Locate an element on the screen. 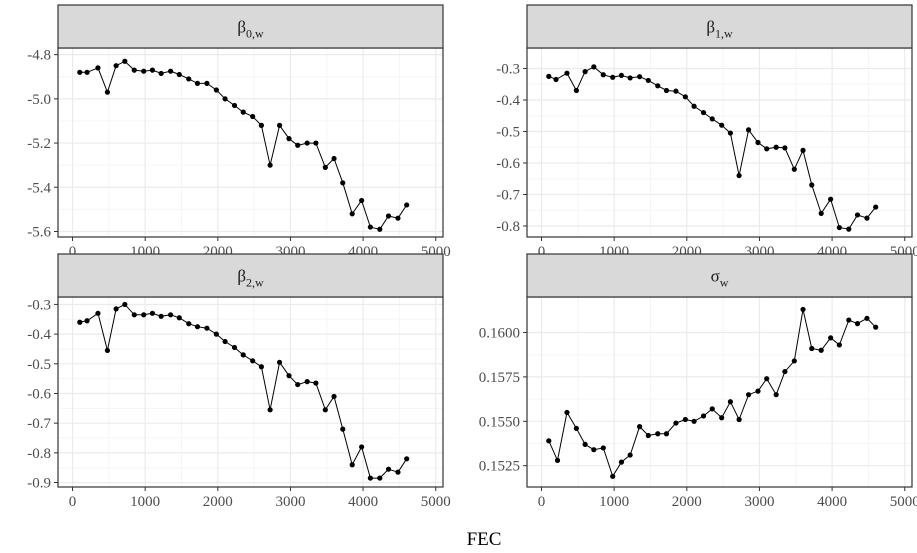 Image resolution: width=917 pixels, height=553 pixels. x-tick-label: 1000 is located at coordinates (145, 502).